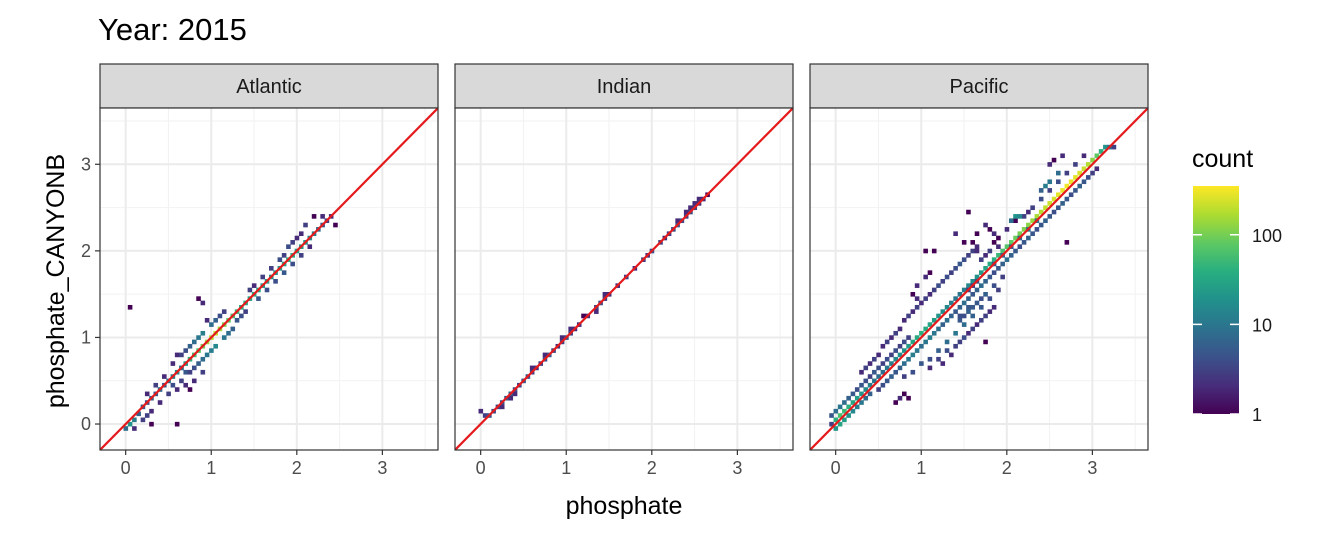 This screenshot has width=1344, height=542. Describe the element at coordinates (979, 86) in the screenshot. I see `facet-strip` at that location.